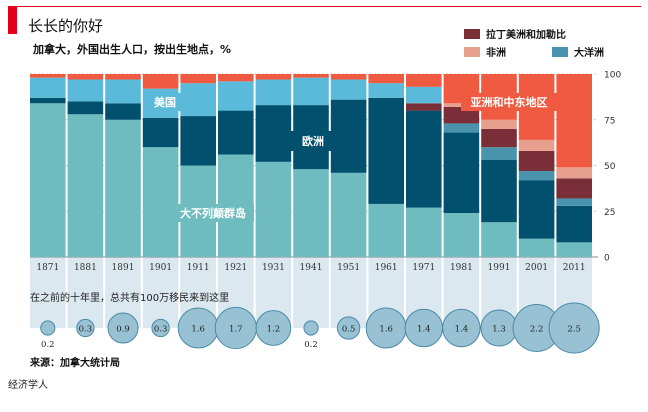 This screenshot has height=412, width=648. Describe the element at coordinates (160, 268) in the screenshot. I see `x-tick-label: 1901` at that location.